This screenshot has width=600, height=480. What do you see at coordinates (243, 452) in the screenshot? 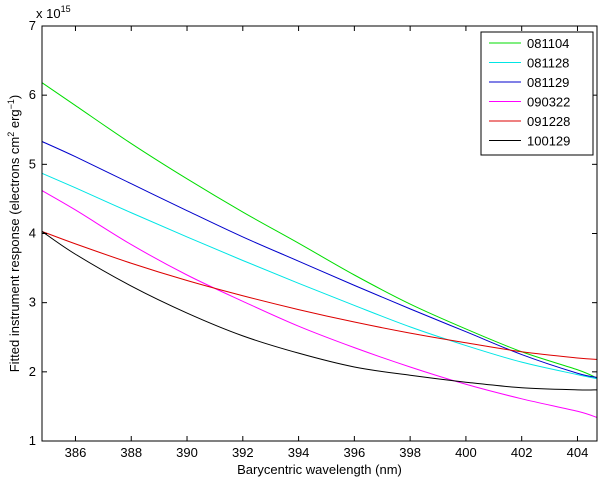
I see `x-tick-label: 392` at bounding box center [243, 452].